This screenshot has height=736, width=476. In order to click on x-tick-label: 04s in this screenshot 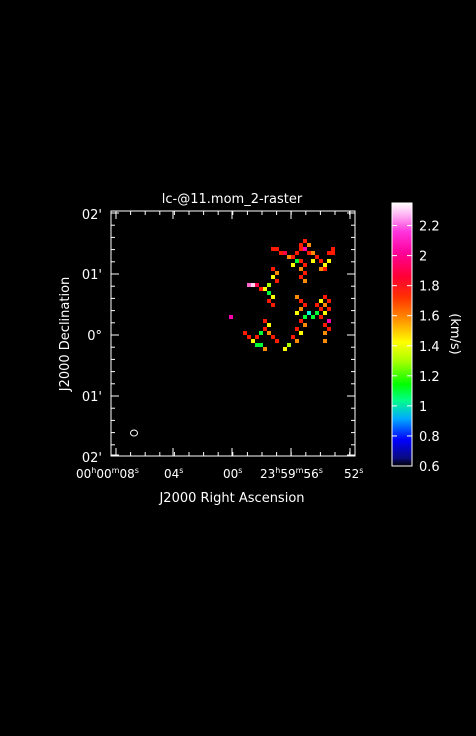, I will do `click(173, 473)`.